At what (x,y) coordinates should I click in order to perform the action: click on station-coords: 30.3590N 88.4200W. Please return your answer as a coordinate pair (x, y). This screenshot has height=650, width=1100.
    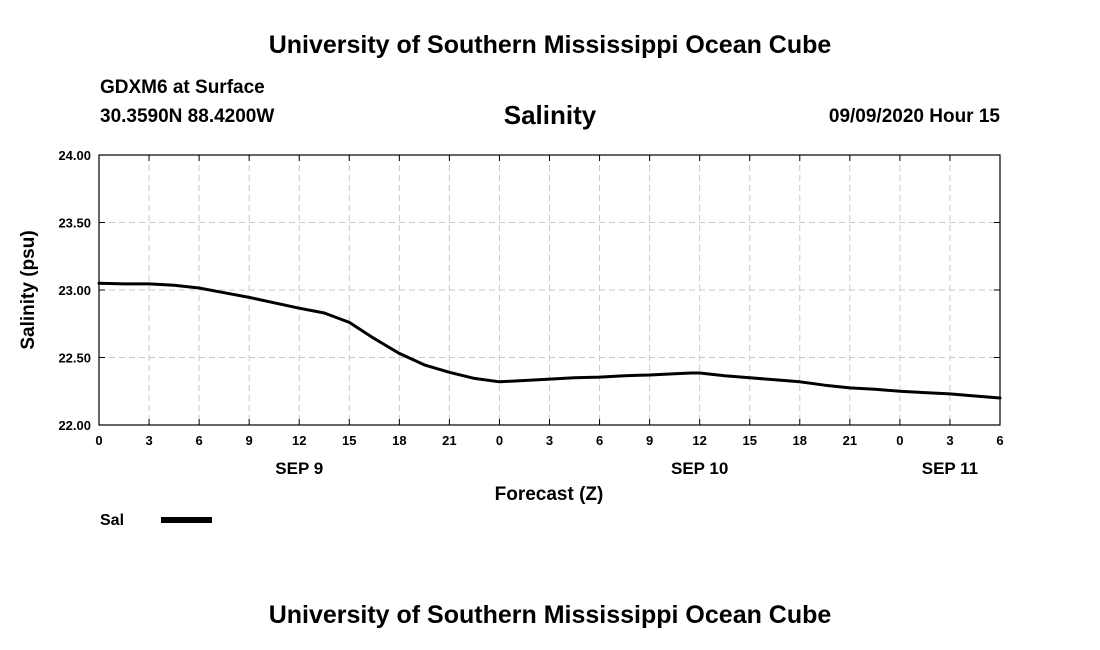
    Looking at the image, I should click on (187, 116).